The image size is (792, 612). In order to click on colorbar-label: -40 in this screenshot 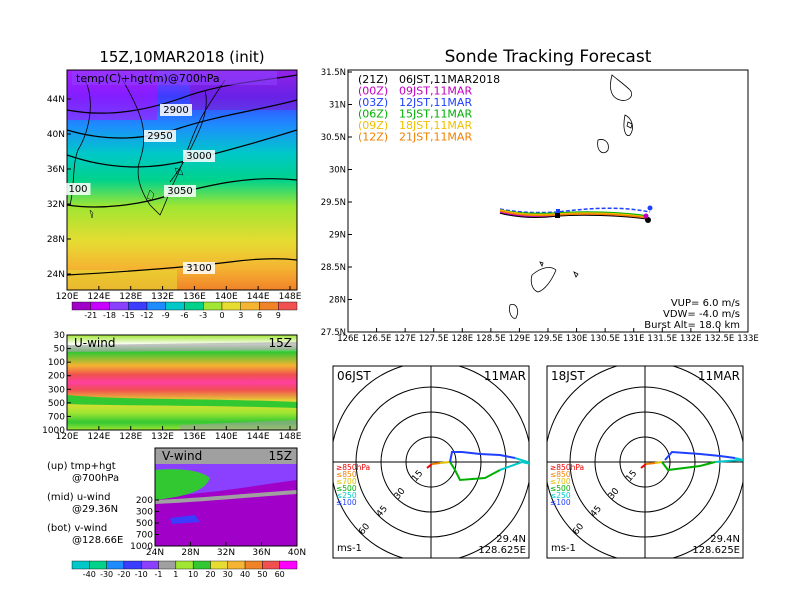, I will do `click(89, 574)`.